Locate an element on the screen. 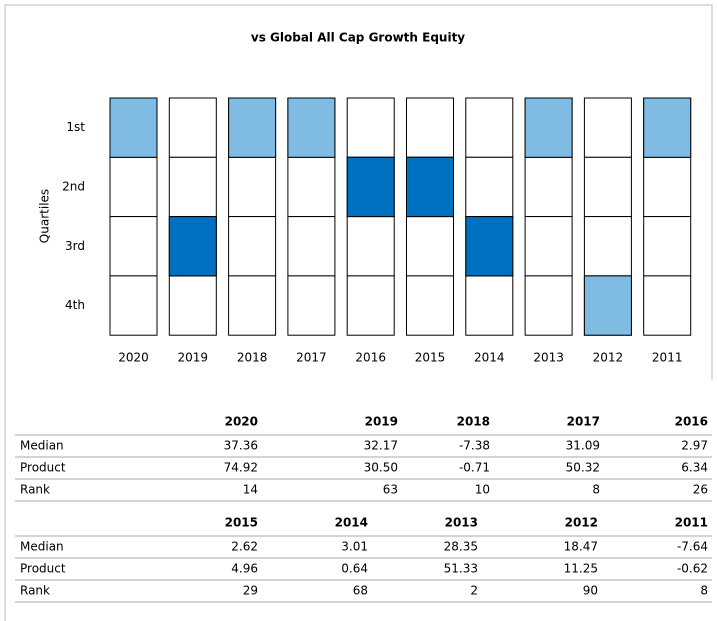 Image resolution: width=717 pixels, height=621 pixels. column-header: 2013 is located at coordinates (461, 523).